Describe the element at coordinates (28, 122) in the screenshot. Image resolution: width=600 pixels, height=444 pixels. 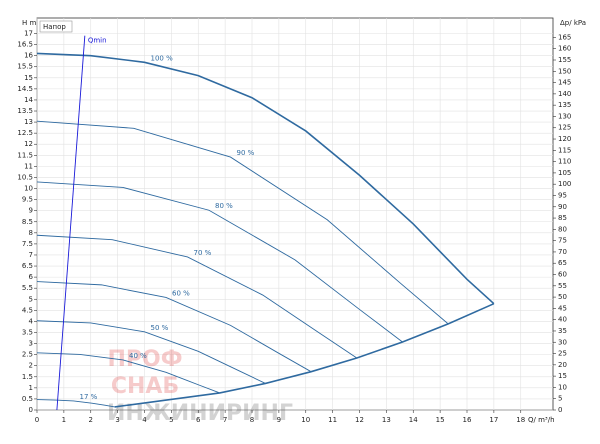
I see `y-tick-label: 13` at that location.